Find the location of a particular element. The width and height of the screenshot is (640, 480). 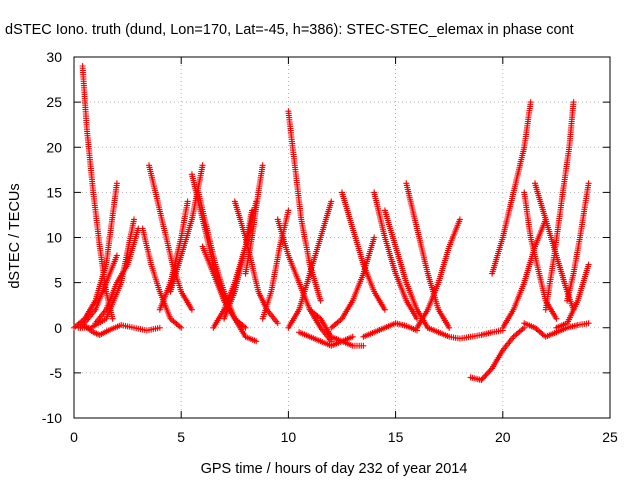

y-tick-label: -5 is located at coordinates (56, 373).